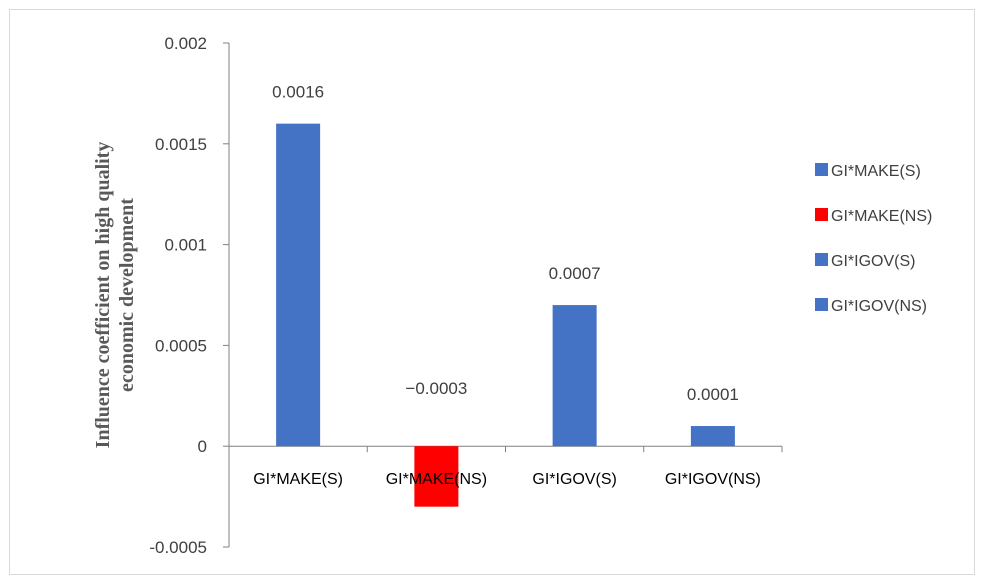 This screenshot has height=583, width=984. What do you see at coordinates (436, 479) in the screenshot?
I see `x-category-label: GI*MAKE(NS)` at bounding box center [436, 479].